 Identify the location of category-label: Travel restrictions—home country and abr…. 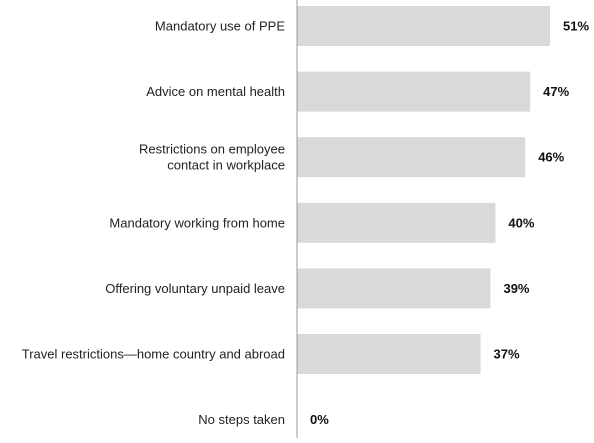
(153, 354).